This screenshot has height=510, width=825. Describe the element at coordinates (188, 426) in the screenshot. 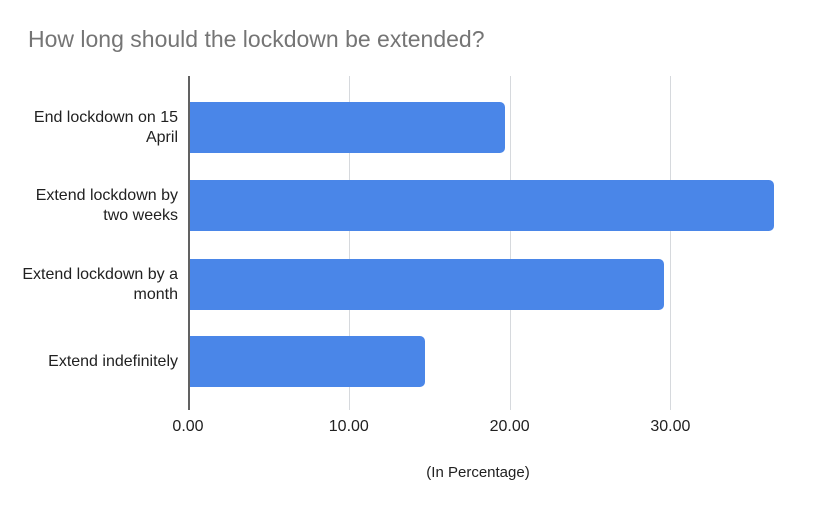

I see `x-tick-label: 0.00` at that location.